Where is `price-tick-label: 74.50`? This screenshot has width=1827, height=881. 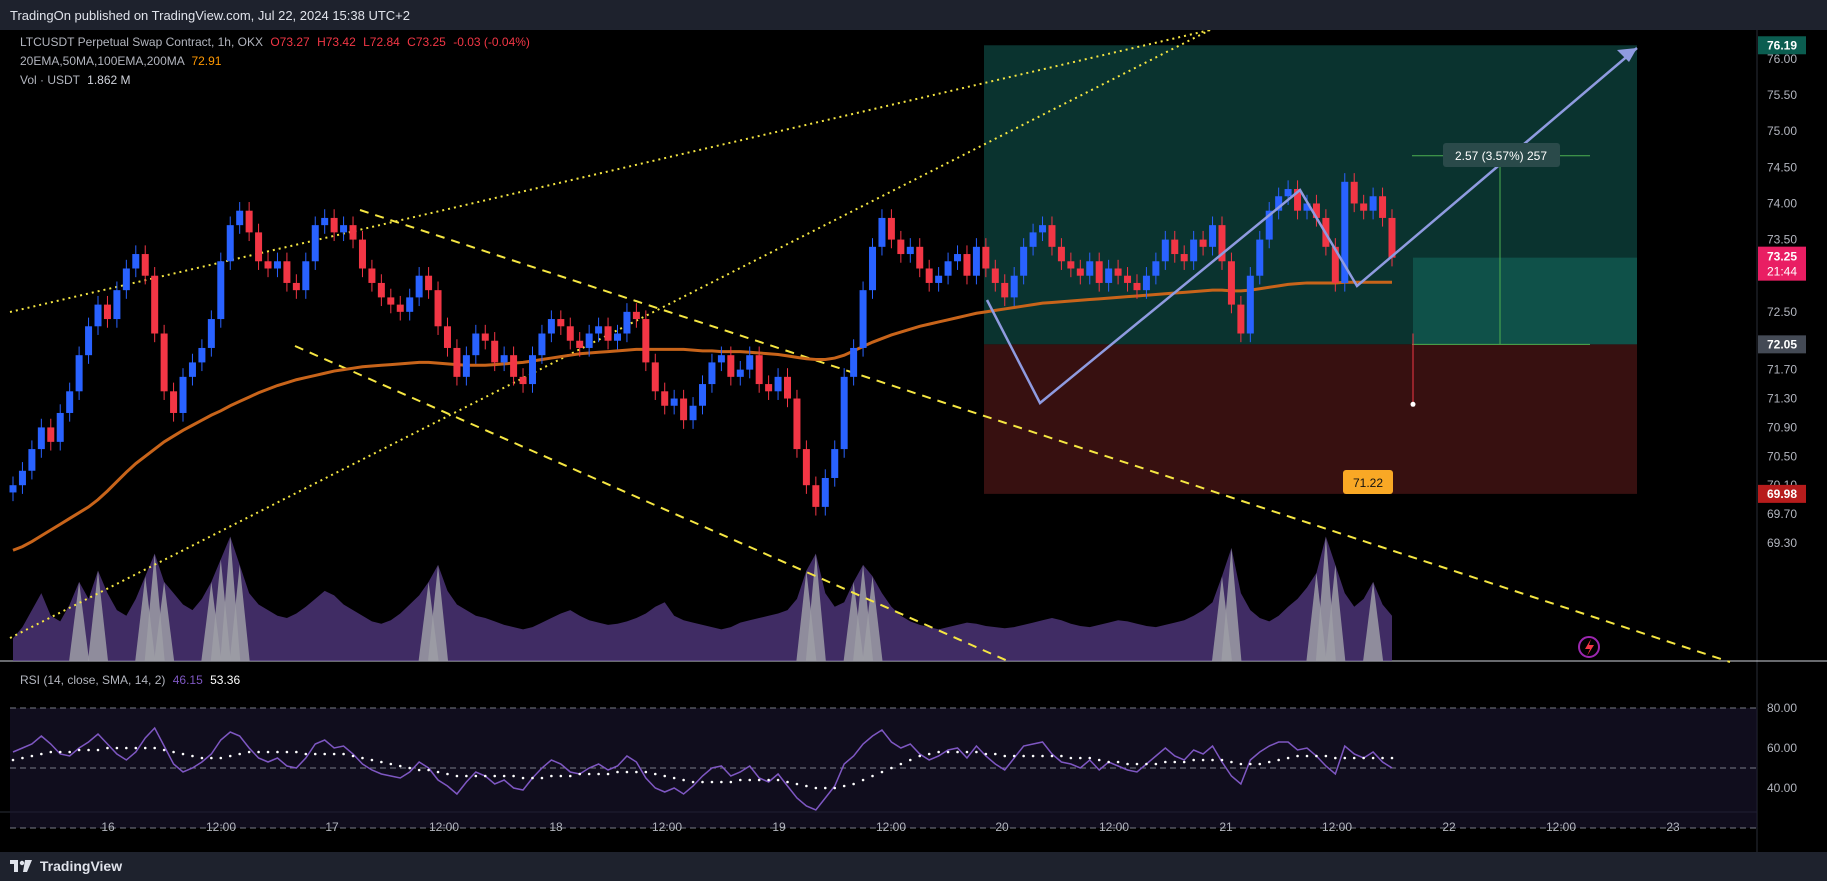
price-tick-label: 74.50 is located at coordinates (1782, 167).